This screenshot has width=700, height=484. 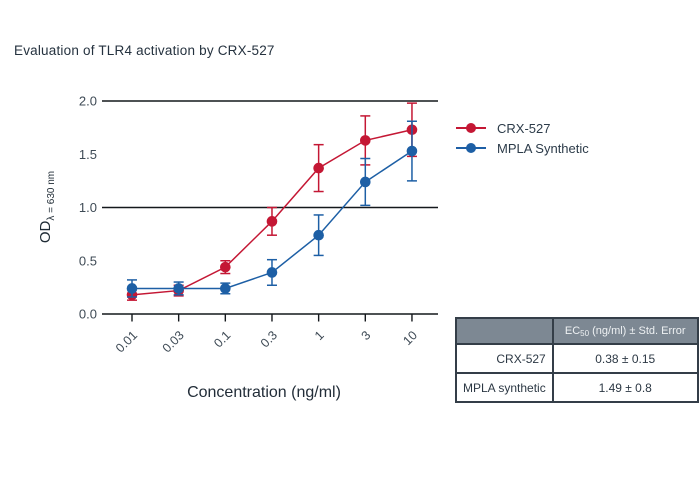 I want to click on row-value: 0.38 ± 0.15, so click(x=625, y=358).